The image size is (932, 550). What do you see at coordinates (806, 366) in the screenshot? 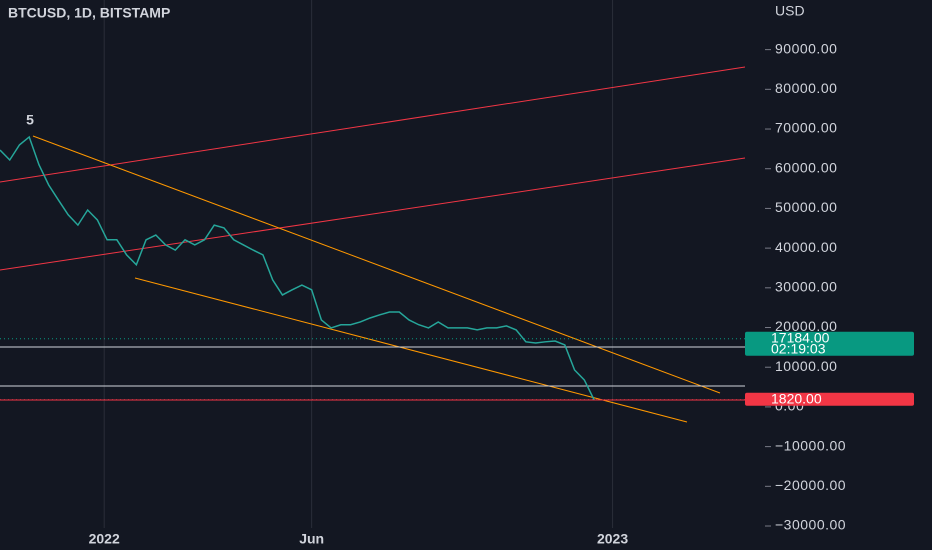
I see `y-tick-label: 10000.00` at bounding box center [806, 366].